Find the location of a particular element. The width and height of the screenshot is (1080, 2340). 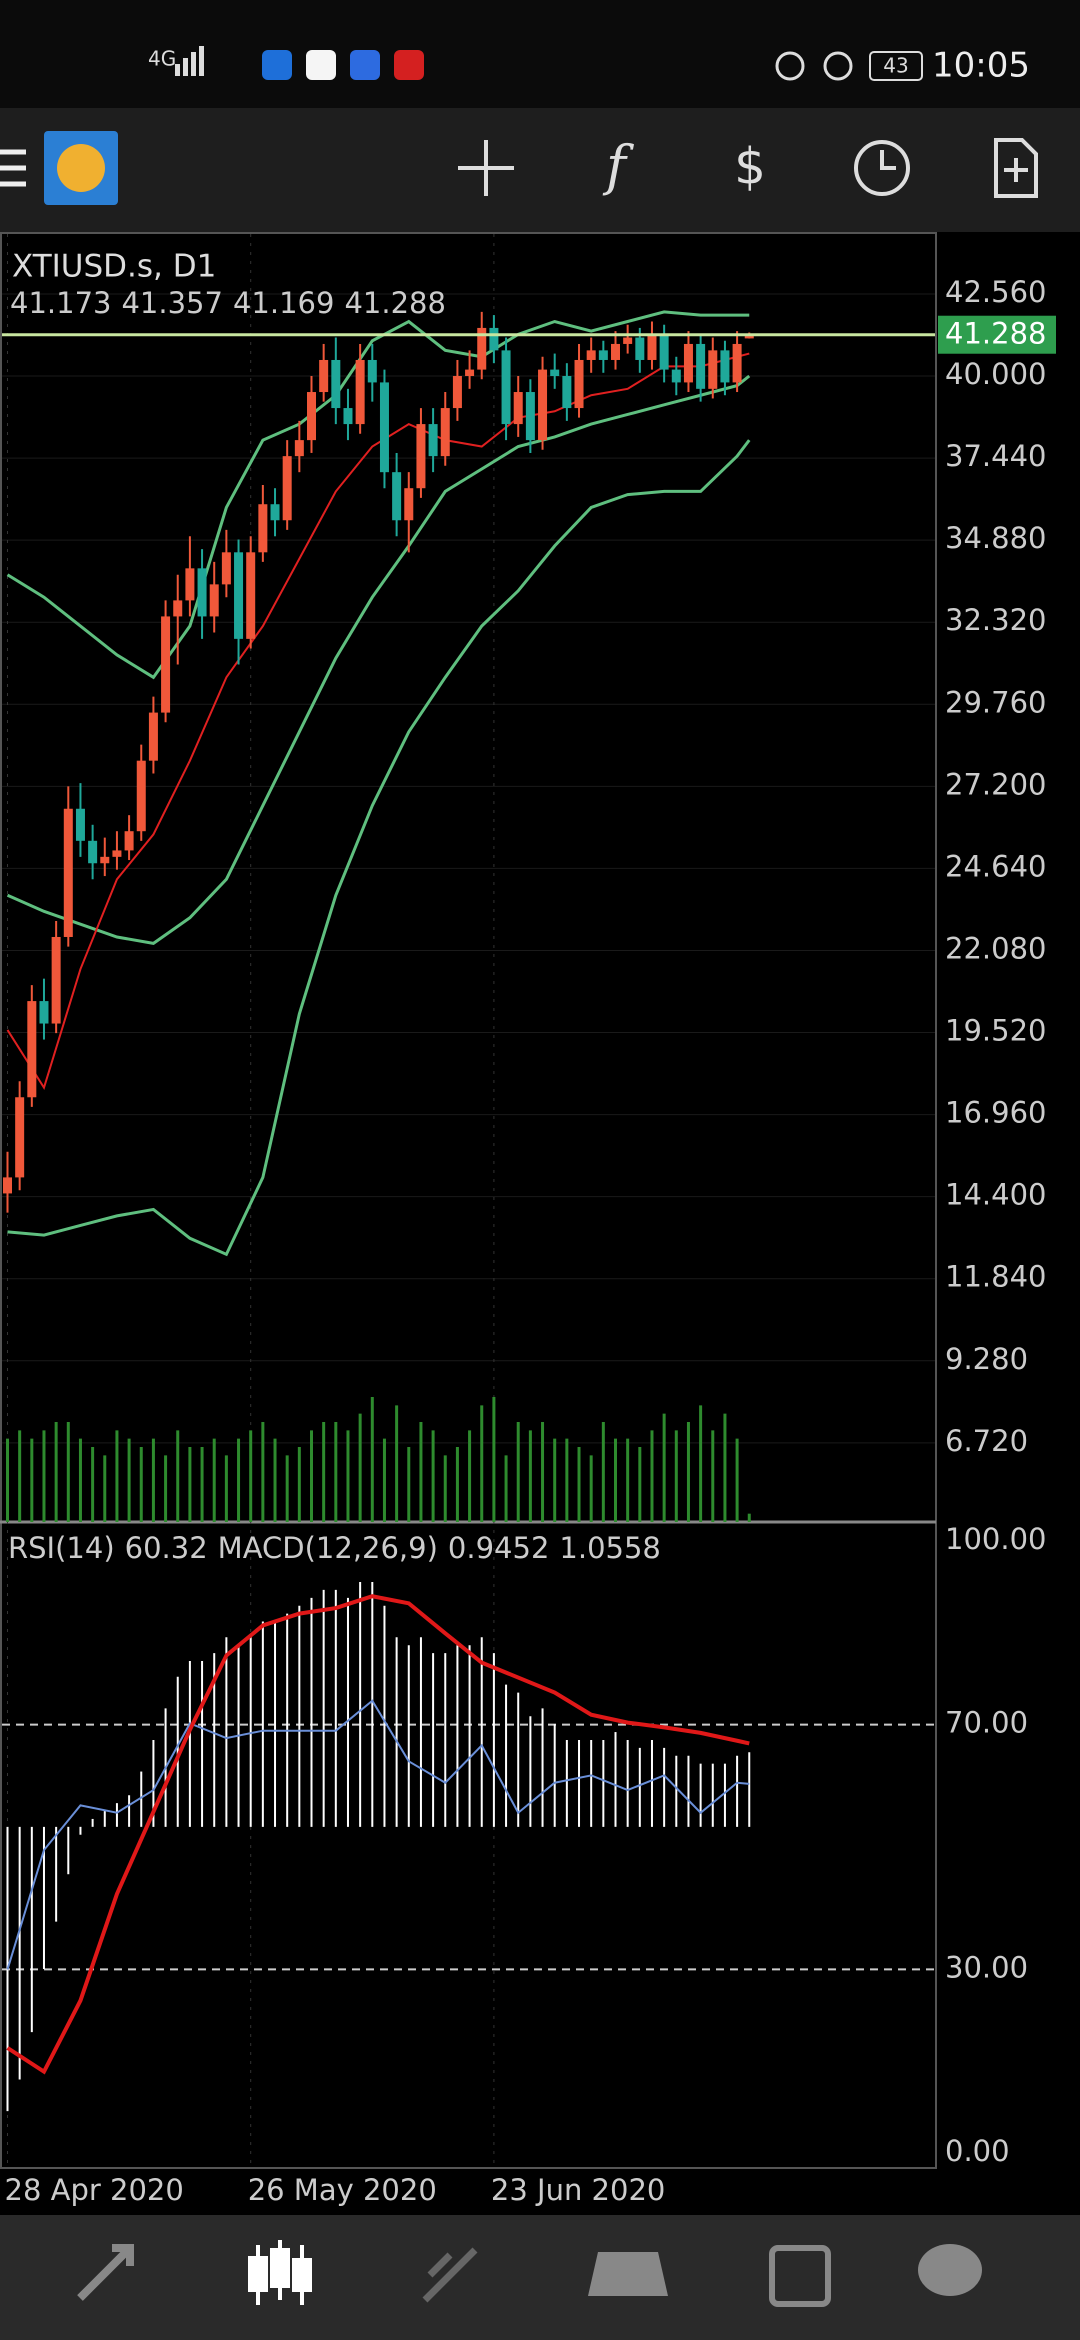

high: 41.357 is located at coordinates (171, 303).